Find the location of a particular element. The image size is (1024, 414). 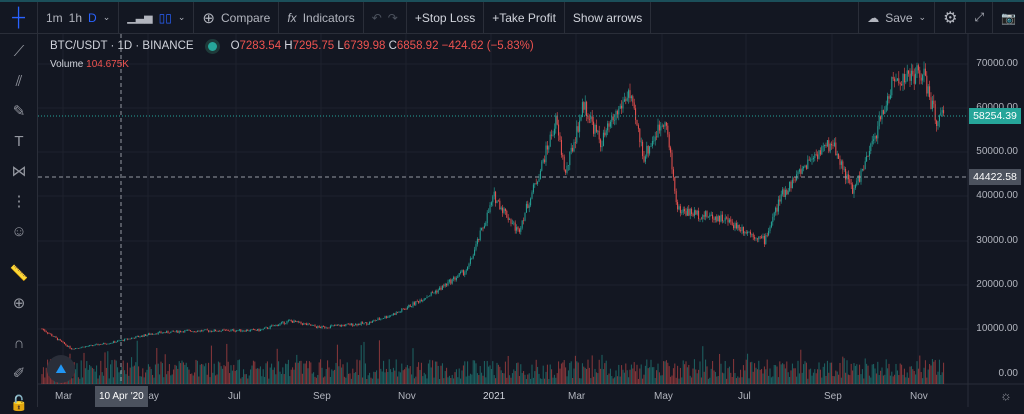

zoom-in-icon: ⊕ is located at coordinates (19, 303).